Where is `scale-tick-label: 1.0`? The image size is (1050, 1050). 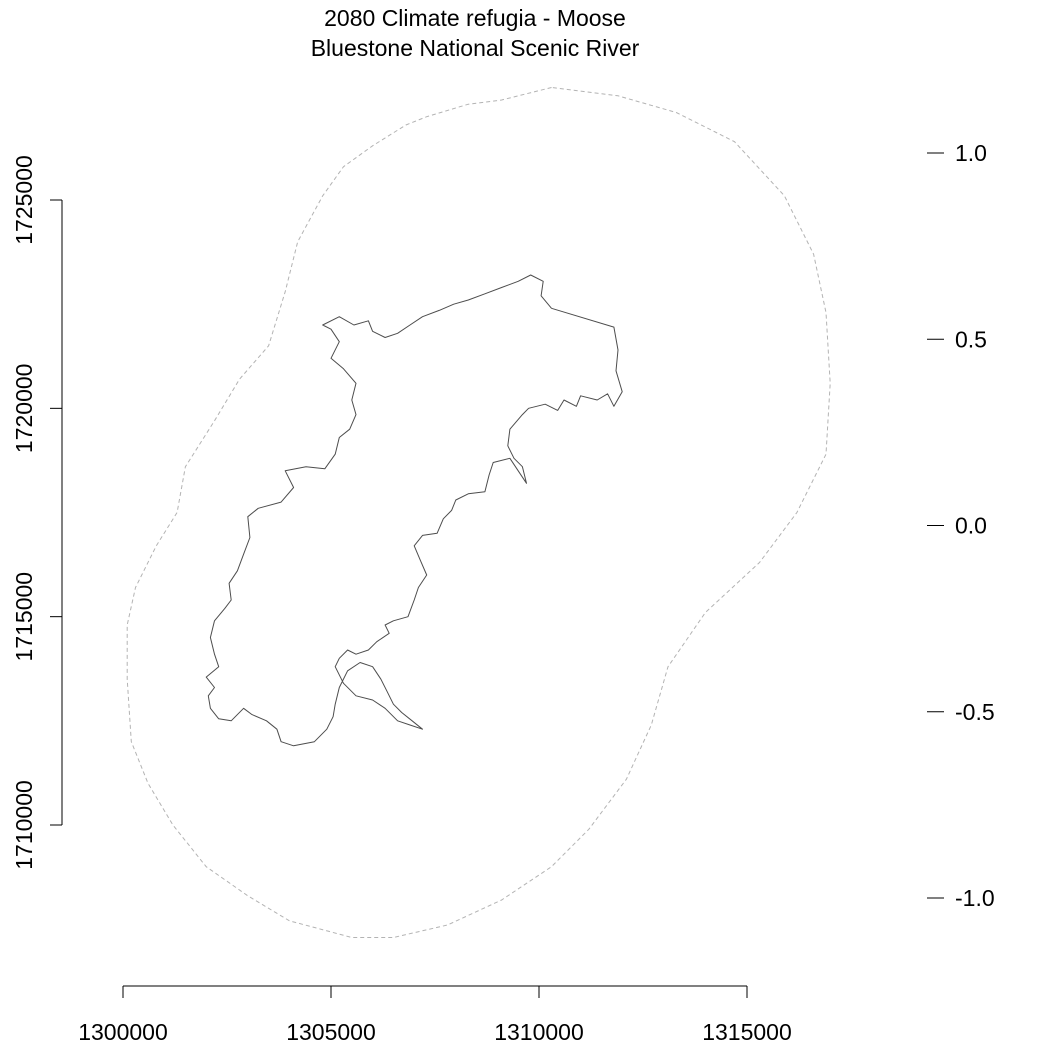
scale-tick-label: 1.0 is located at coordinates (971, 153).